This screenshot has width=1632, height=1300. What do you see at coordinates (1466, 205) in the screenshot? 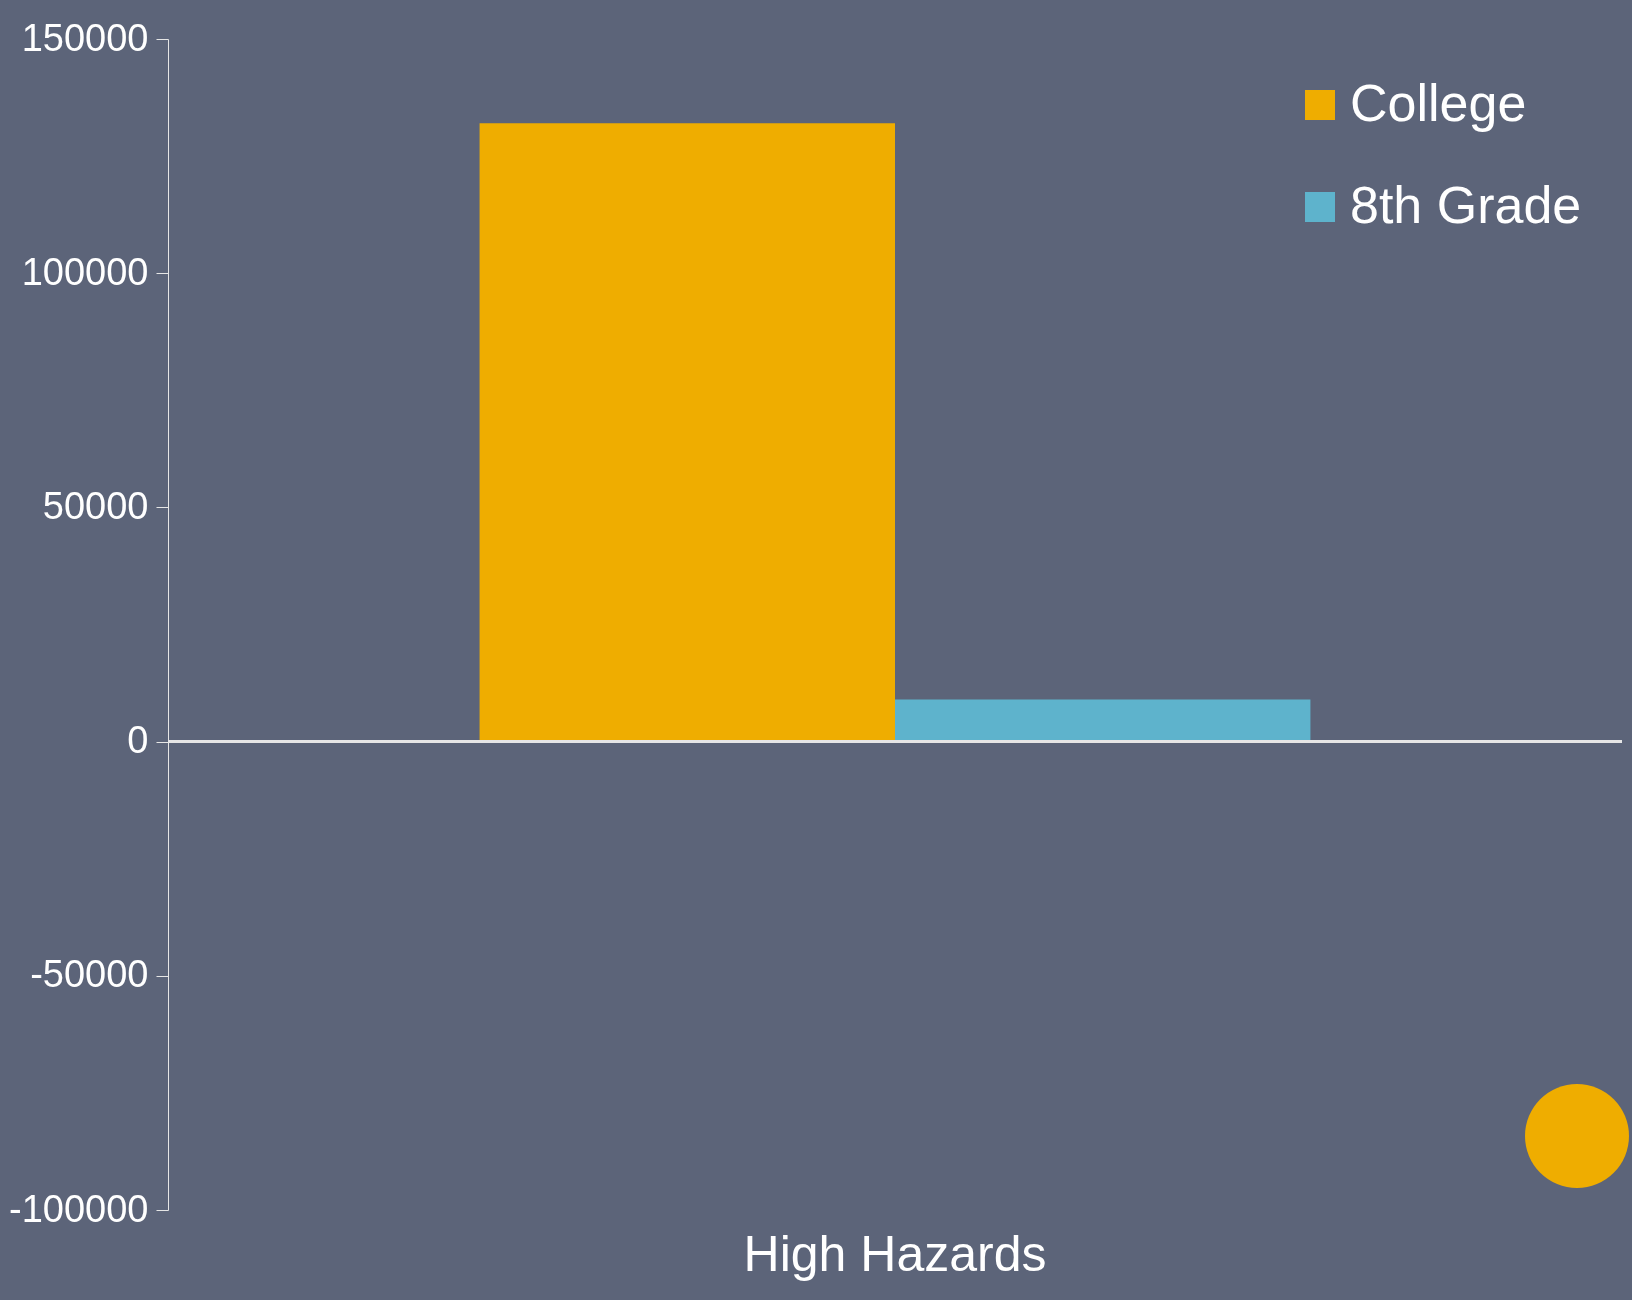
I see `legend-label: 8th Grade` at bounding box center [1466, 205].